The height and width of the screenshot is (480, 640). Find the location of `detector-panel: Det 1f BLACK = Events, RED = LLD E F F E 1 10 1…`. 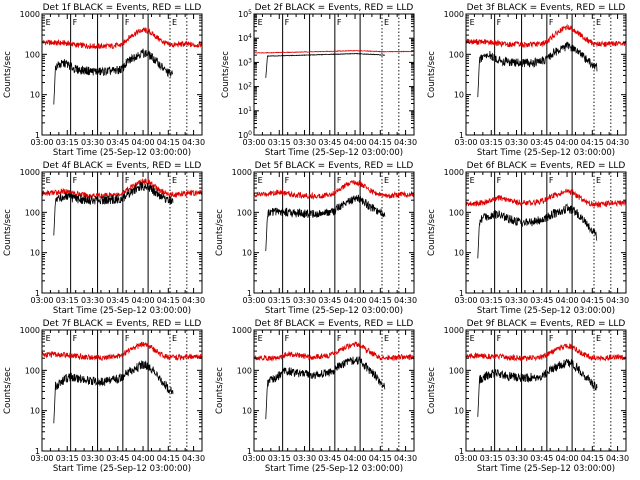

detector-panel: Det 1f BLACK = Events, RED = LLD E F F E 1 10 1… is located at coordinates (104, 80).